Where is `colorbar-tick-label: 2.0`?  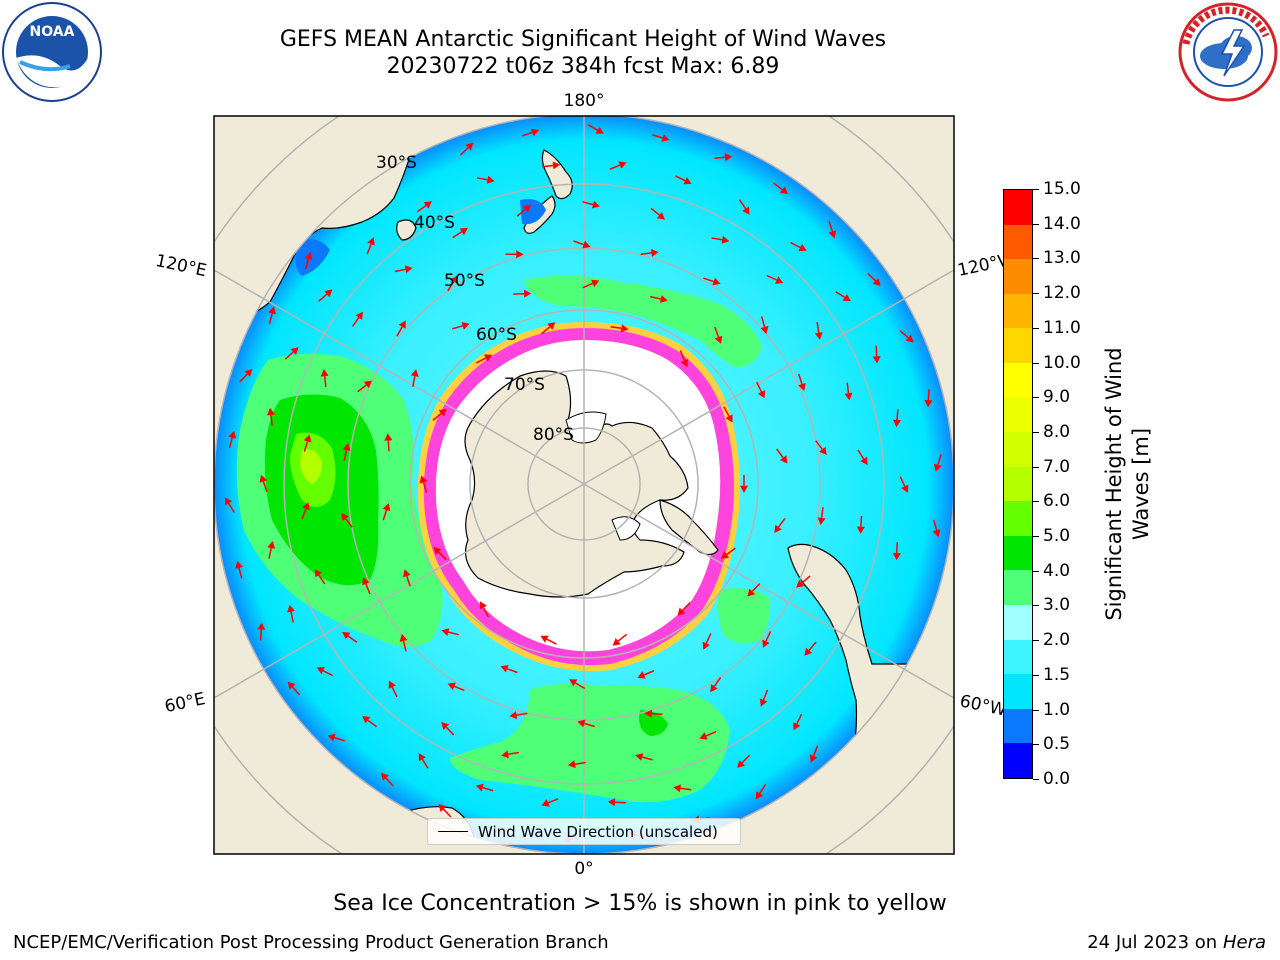
colorbar-tick-label: 2.0 is located at coordinates (1057, 640).